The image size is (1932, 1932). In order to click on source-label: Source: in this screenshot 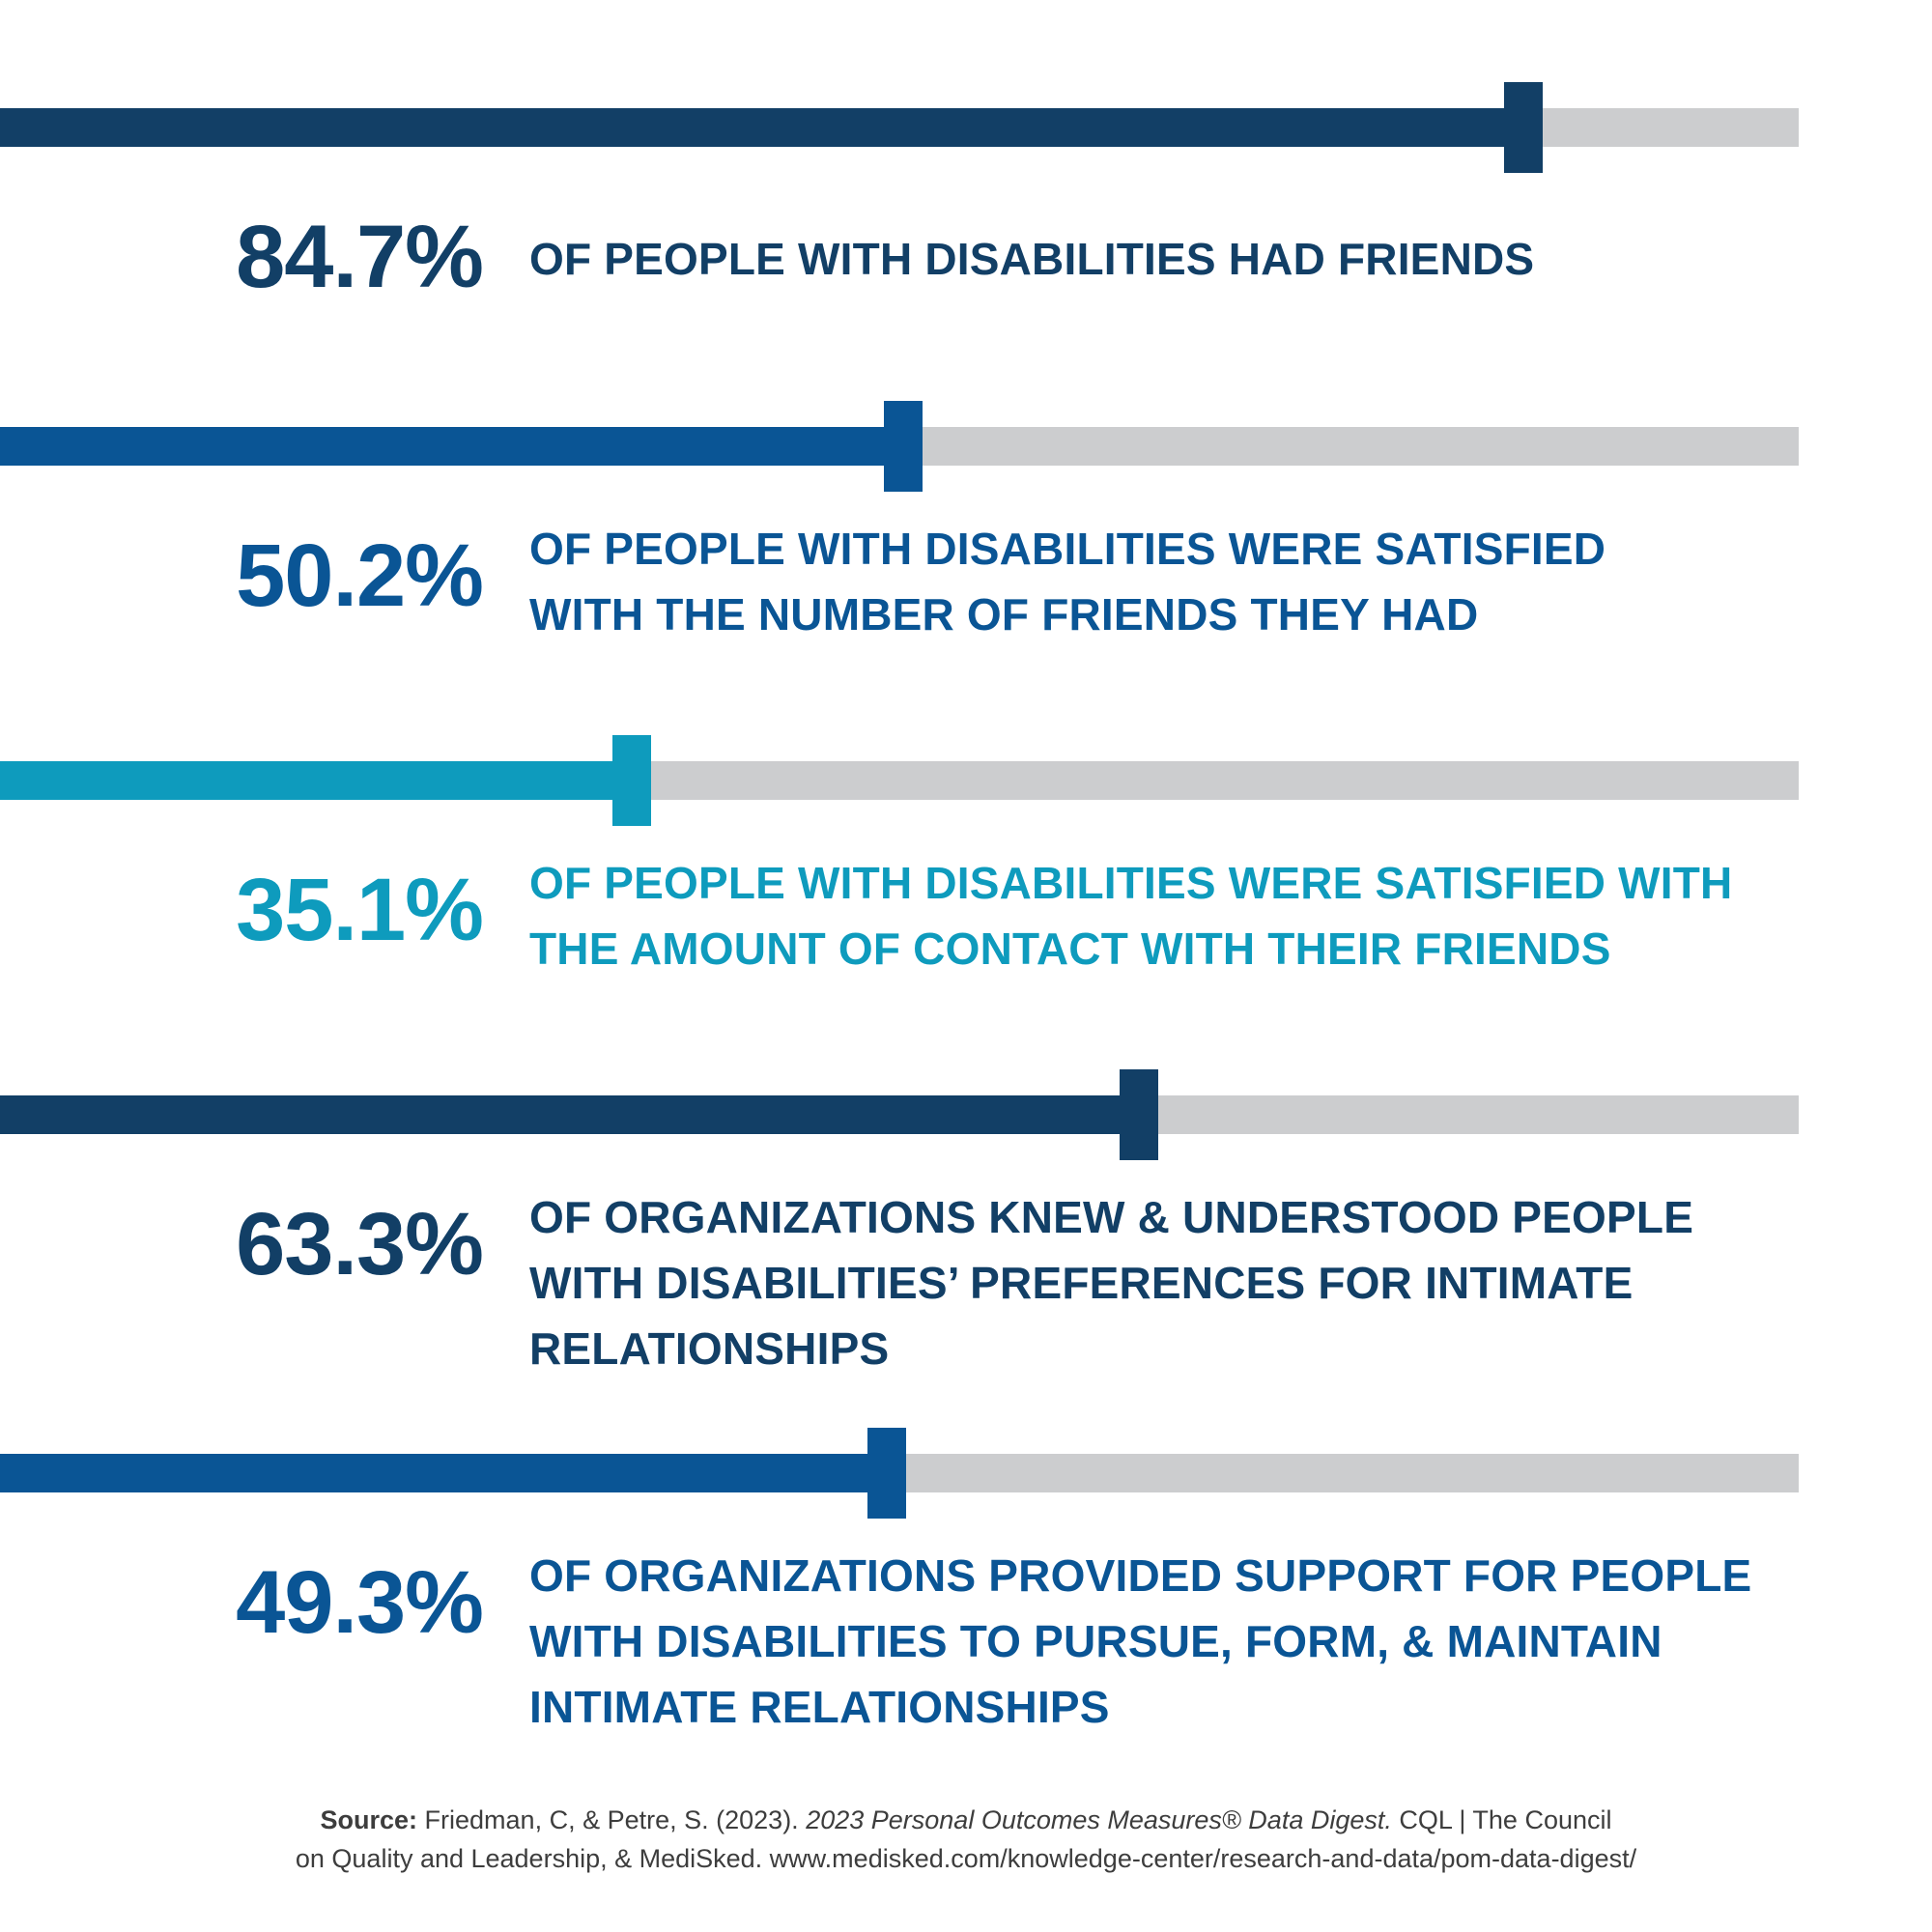, I will do `click(369, 1819)`.